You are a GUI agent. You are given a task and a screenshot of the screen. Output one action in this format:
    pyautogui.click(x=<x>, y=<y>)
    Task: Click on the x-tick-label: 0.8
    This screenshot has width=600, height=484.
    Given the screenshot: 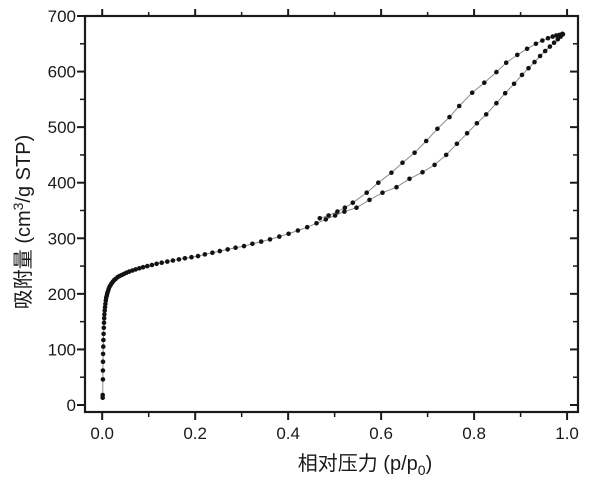 What is the action you would take?
    pyautogui.click(x=474, y=433)
    